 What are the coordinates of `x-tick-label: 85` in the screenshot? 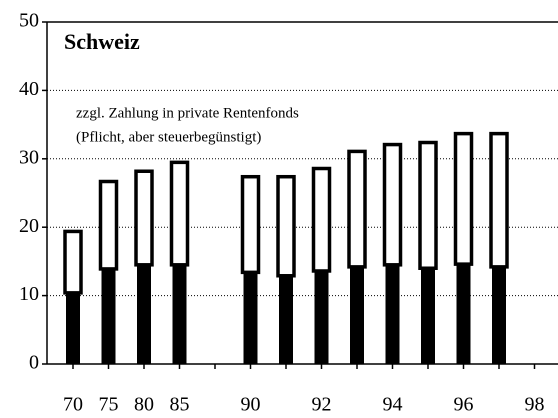 It's located at (180, 405).